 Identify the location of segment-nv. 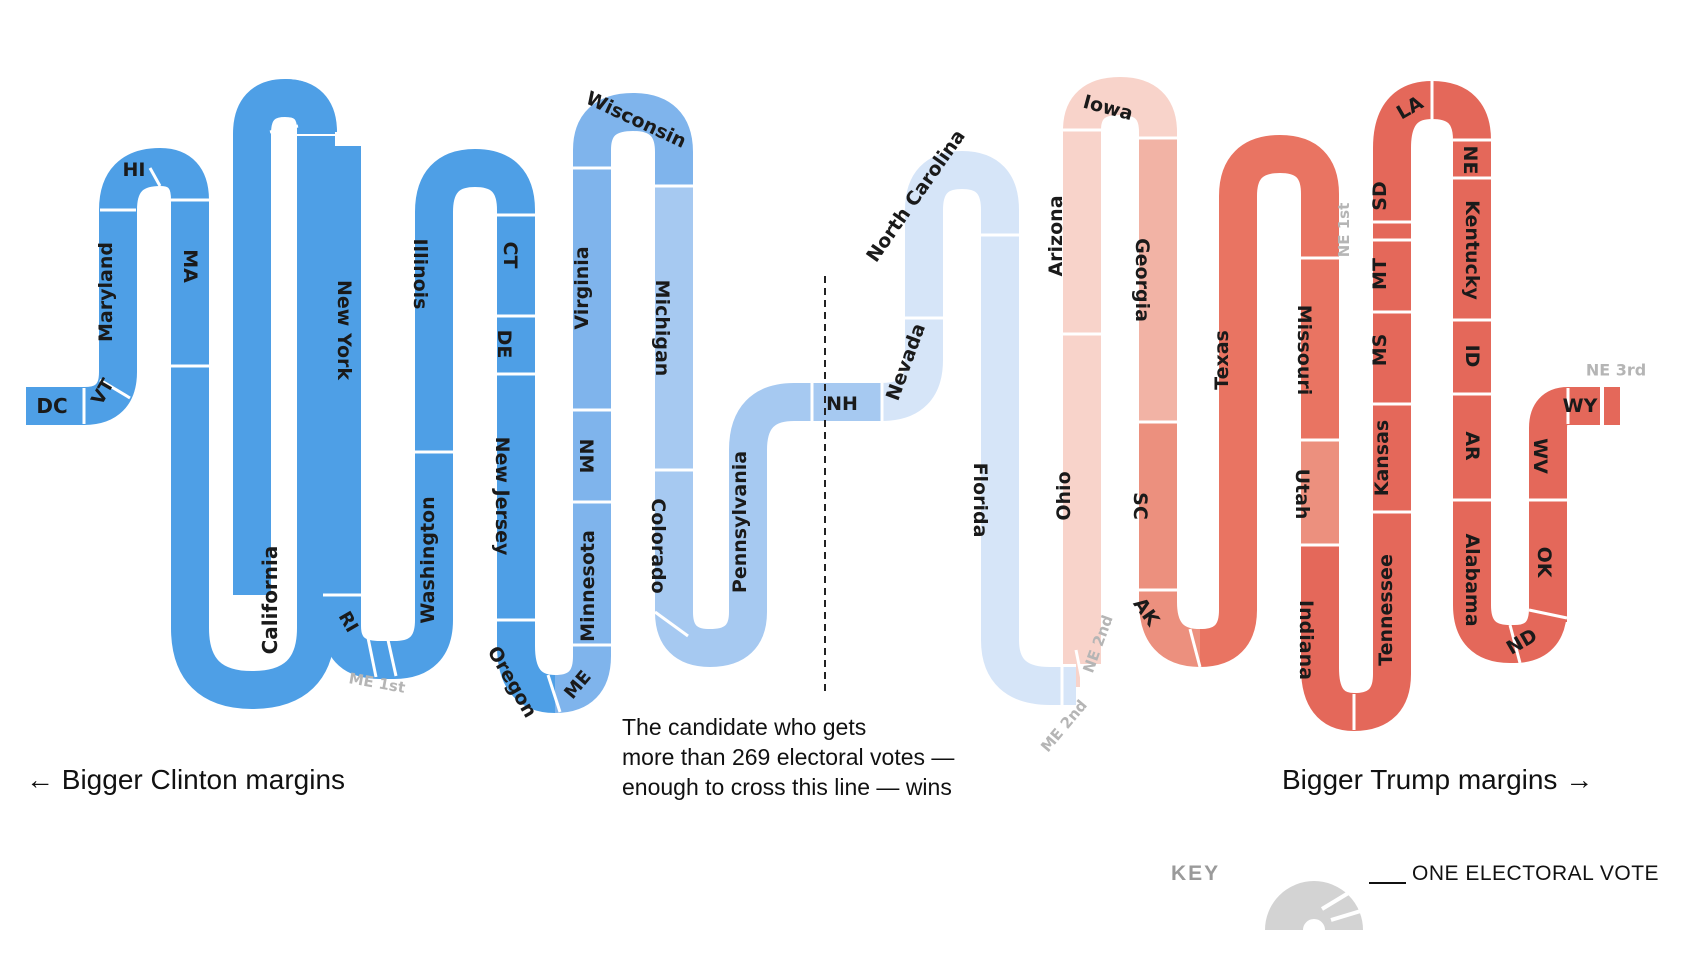
(911, 369).